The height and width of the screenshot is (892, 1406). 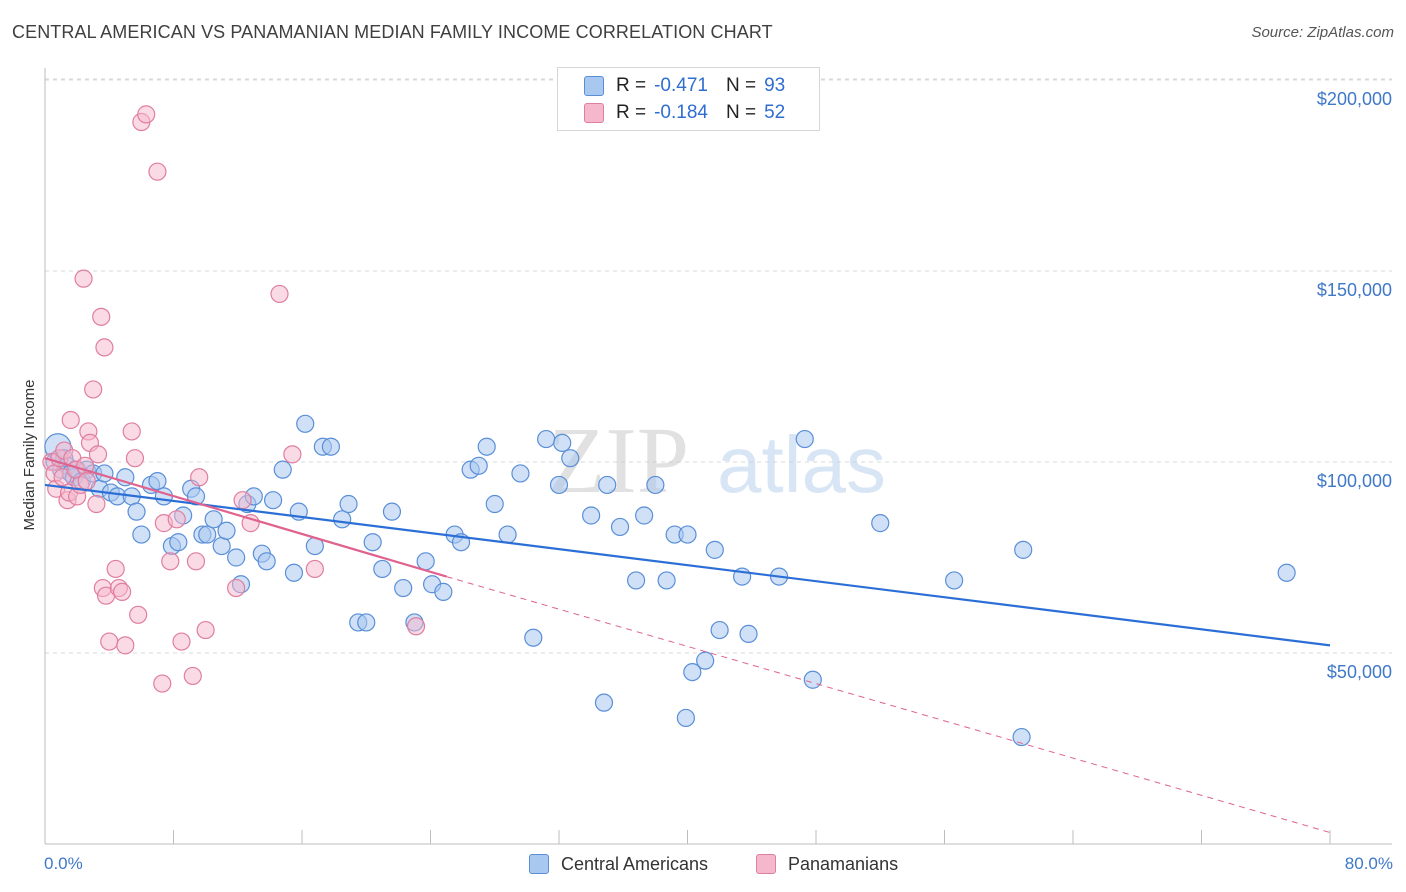 What do you see at coordinates (775, 85) in the screenshot?
I see `n-value: 93` at bounding box center [775, 85].